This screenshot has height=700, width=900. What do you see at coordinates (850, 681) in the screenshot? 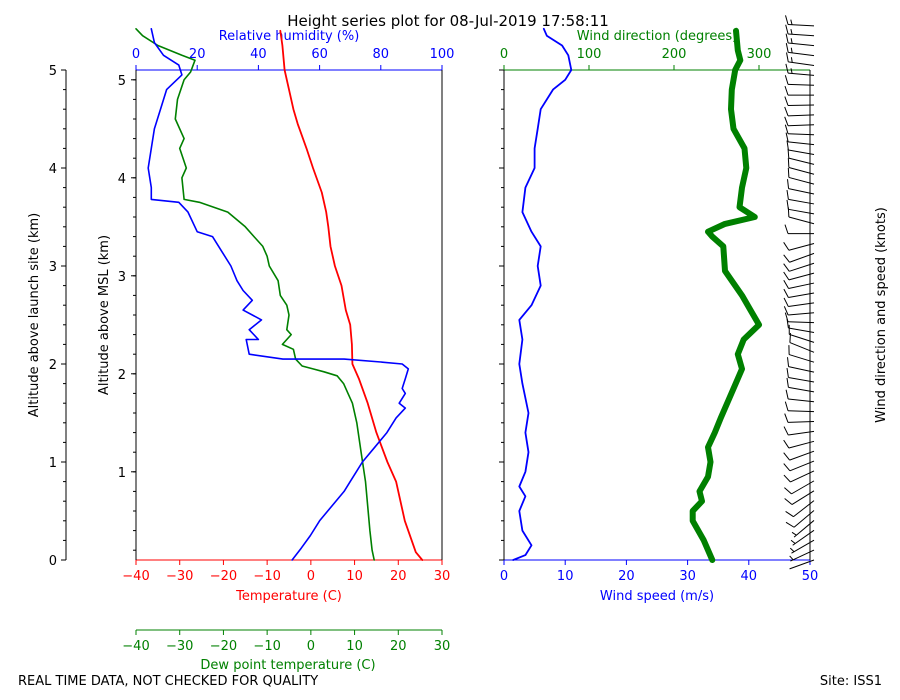
I see `site-label: Site: ISS1` at bounding box center [850, 681].